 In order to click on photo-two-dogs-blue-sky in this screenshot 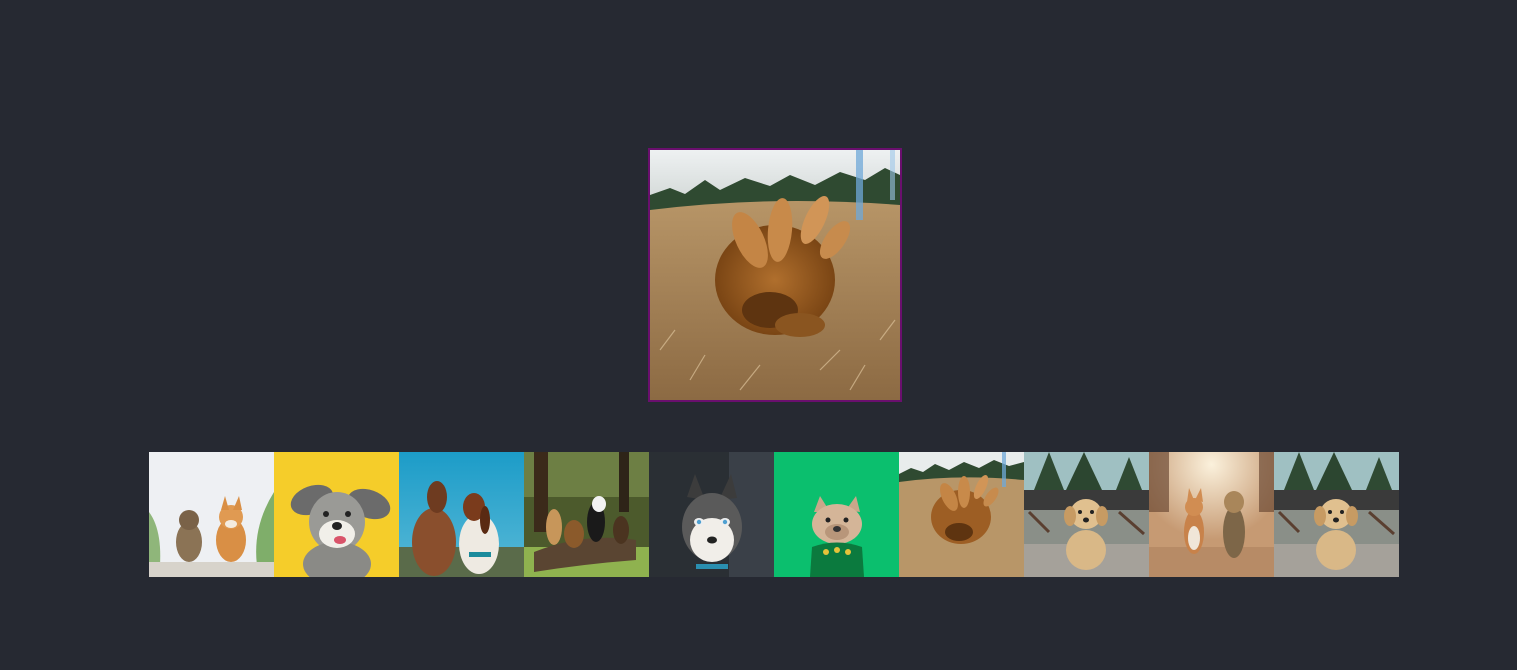, I will do `click(461, 514)`.